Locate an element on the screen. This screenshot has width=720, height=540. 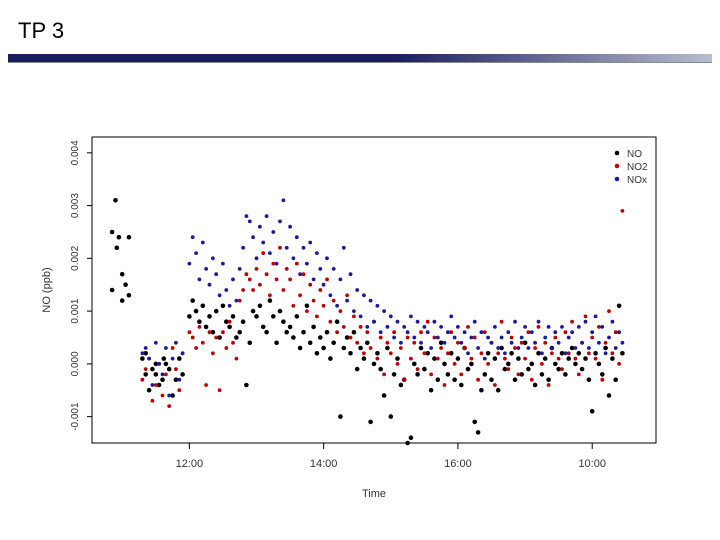
legend-label: NO2 is located at coordinates (637, 167).